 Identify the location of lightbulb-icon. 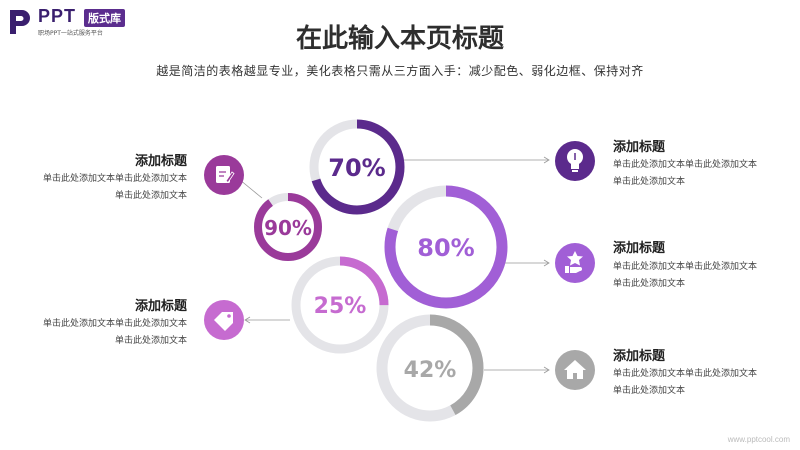
(575, 161).